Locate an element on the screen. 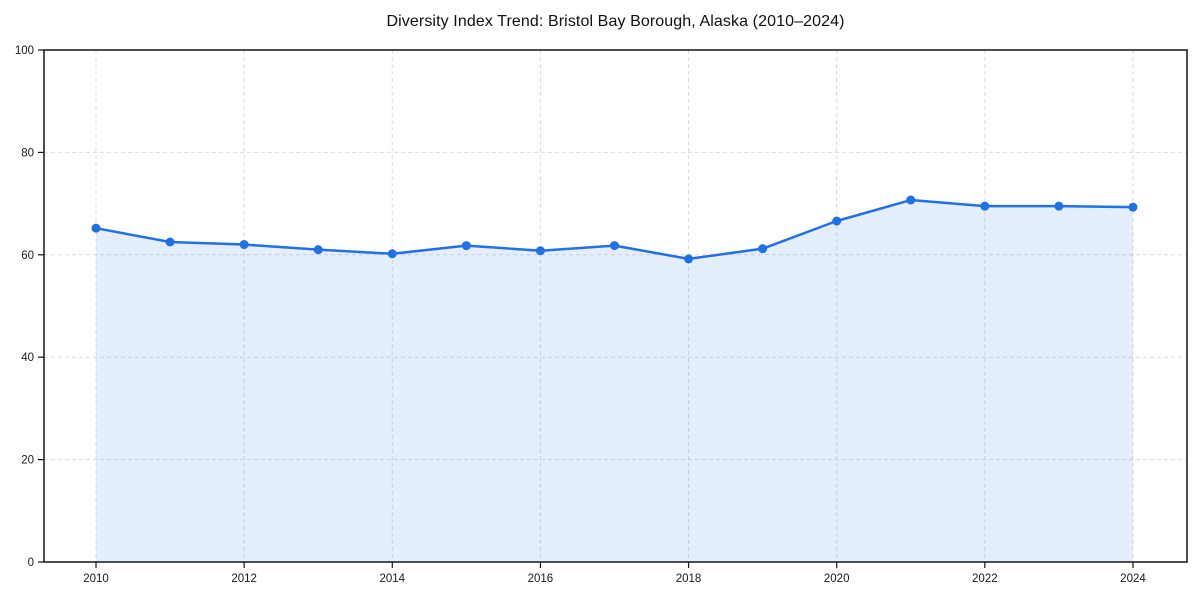  data-point-2011 is located at coordinates (170, 242).